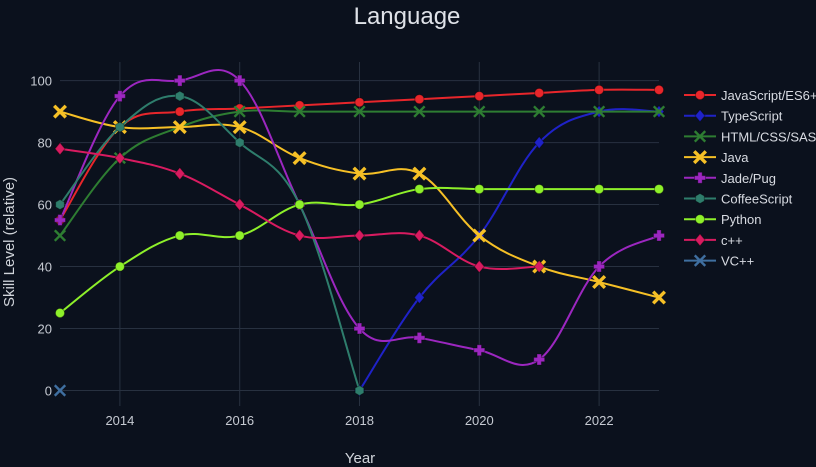 This screenshot has height=467, width=816. I want to click on y-tick-label: 20, so click(45, 329).